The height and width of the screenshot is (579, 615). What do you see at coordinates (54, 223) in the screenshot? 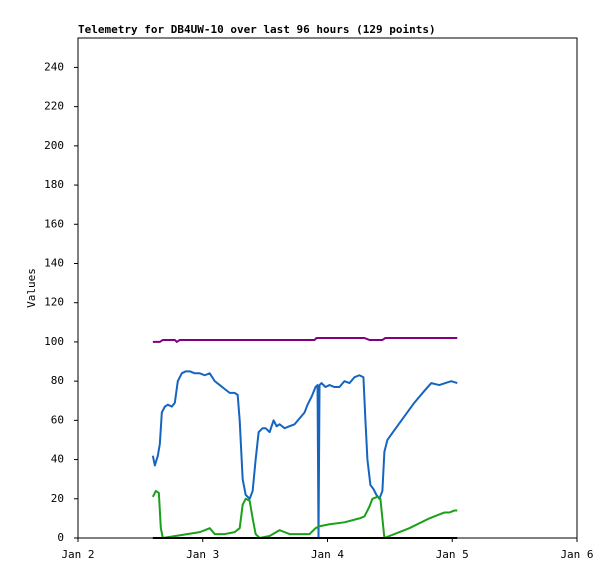
I see `y-tick-label: 160` at bounding box center [54, 223].